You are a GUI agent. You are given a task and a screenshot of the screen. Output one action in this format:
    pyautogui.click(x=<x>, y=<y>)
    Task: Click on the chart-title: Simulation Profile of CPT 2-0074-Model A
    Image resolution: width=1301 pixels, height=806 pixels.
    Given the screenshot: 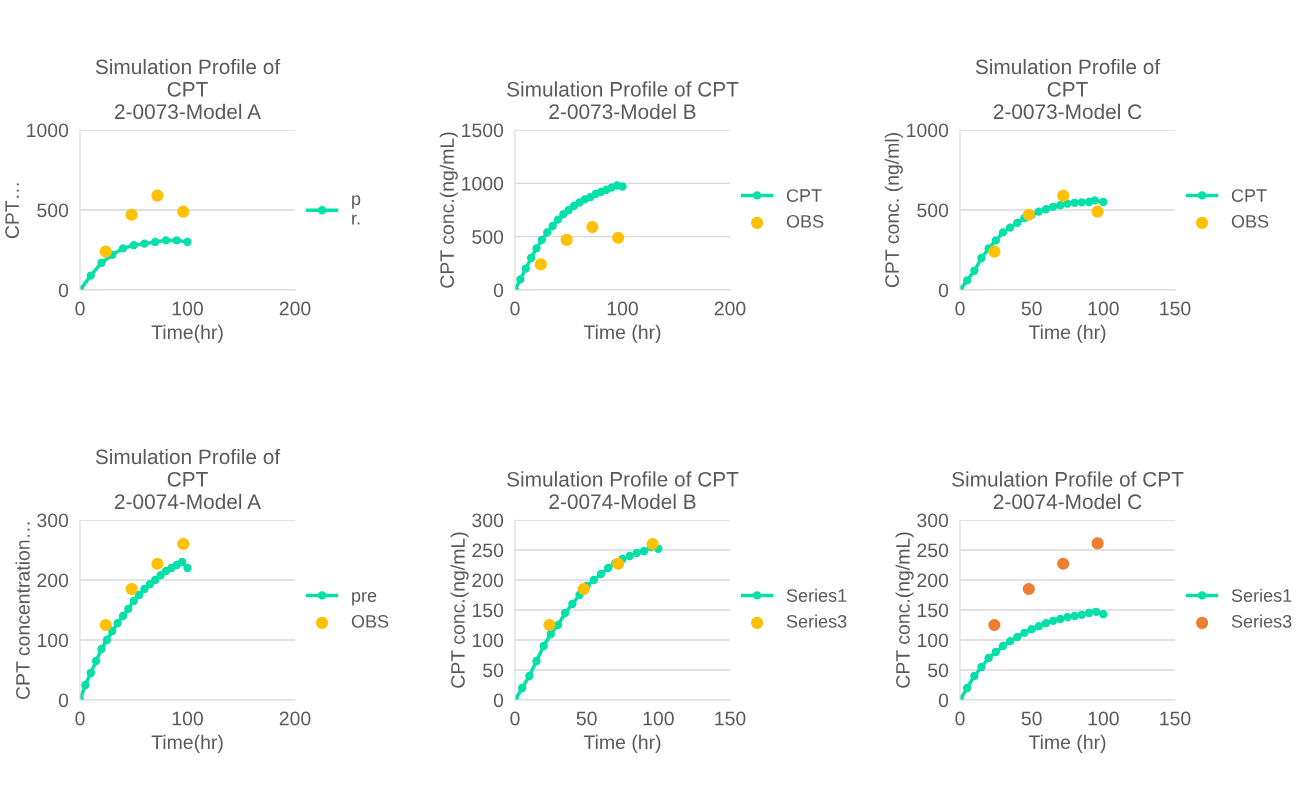 What is the action you would take?
    pyautogui.click(x=188, y=479)
    